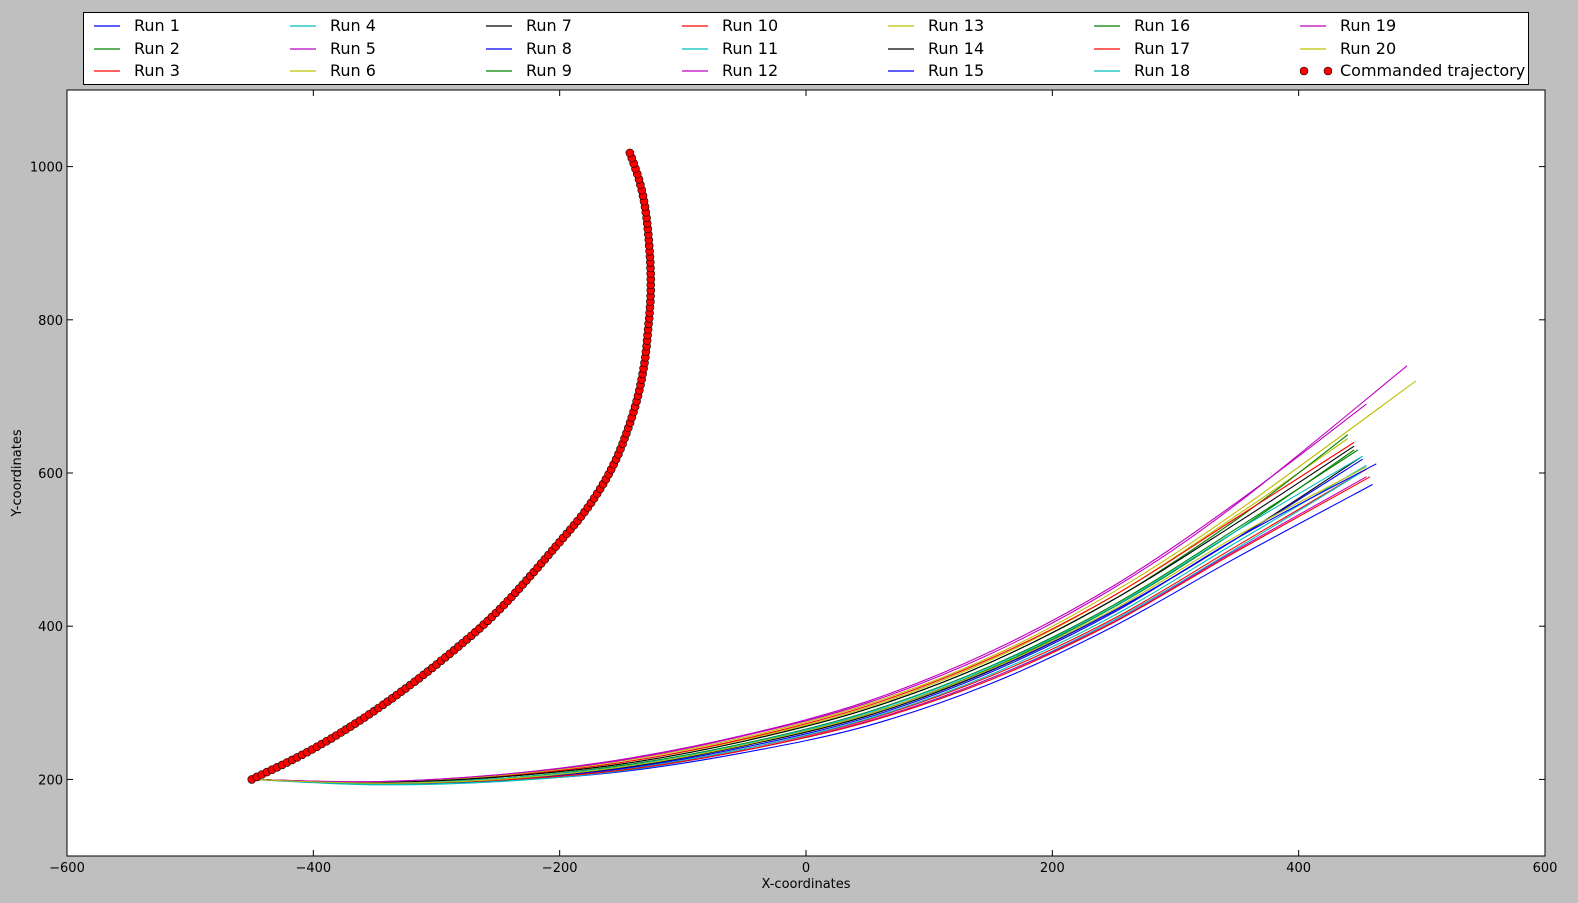 The image size is (1578, 903). What do you see at coordinates (956, 70) in the screenshot?
I see `legend-label: Run 15` at bounding box center [956, 70].